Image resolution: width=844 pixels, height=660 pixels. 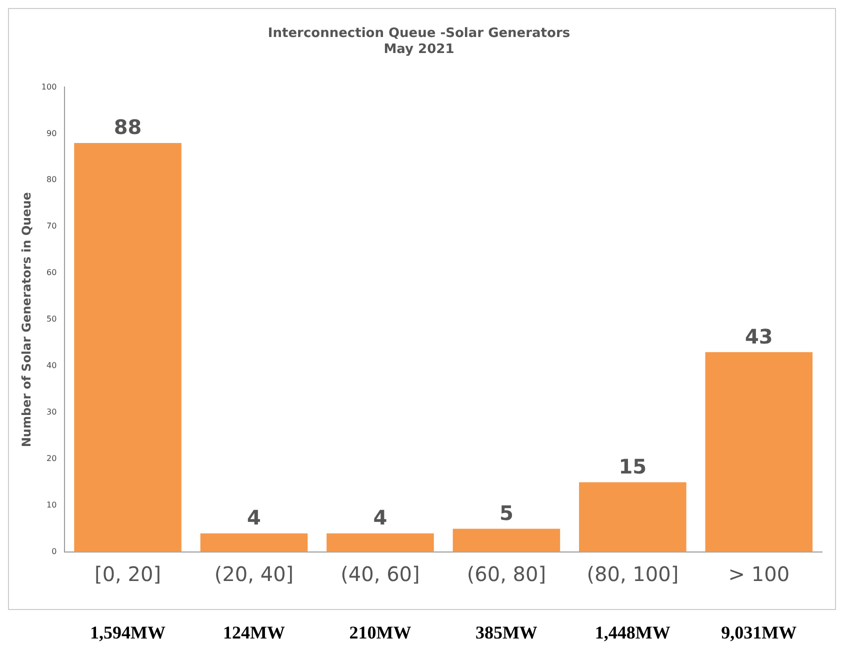 What do you see at coordinates (128, 574) in the screenshot?
I see `x-tick-label: [0, 20]` at bounding box center [128, 574].